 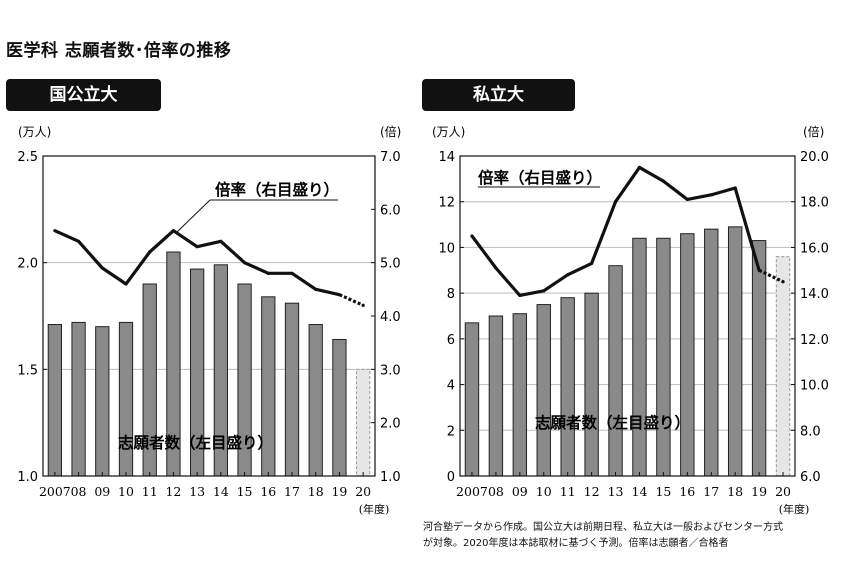 What do you see at coordinates (451, 294) in the screenshot?
I see `left-tick-label-4: 8` at bounding box center [451, 294].